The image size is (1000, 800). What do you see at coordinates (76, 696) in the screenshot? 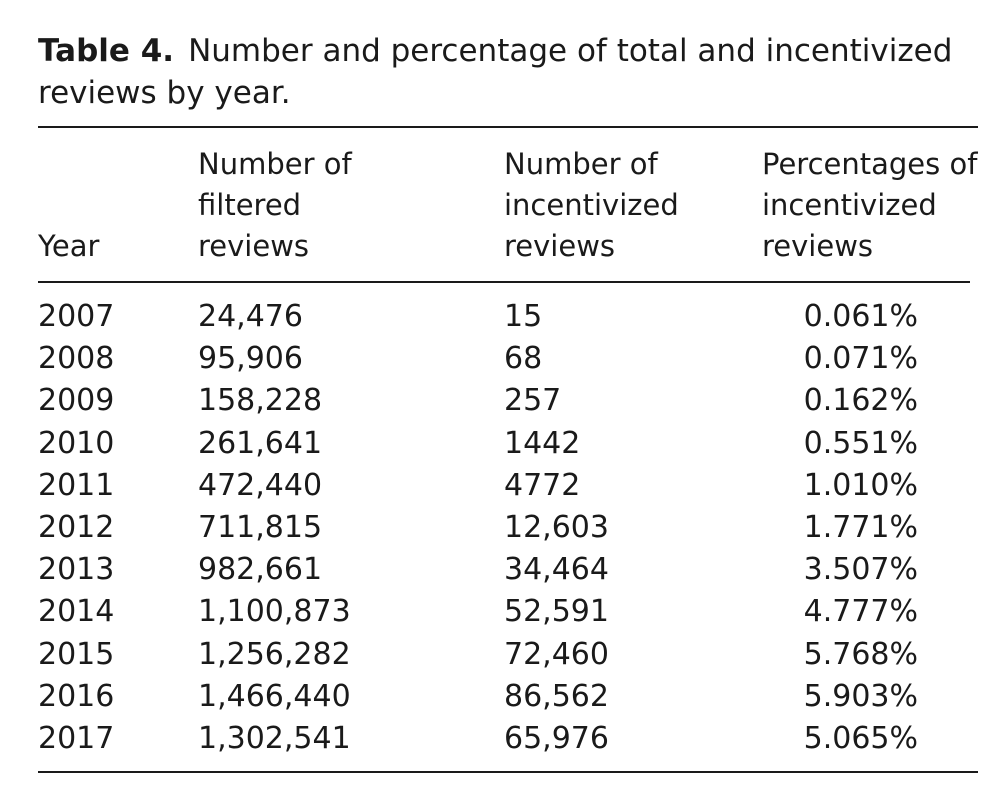
I see `cell-year: 2016` at bounding box center [76, 696].